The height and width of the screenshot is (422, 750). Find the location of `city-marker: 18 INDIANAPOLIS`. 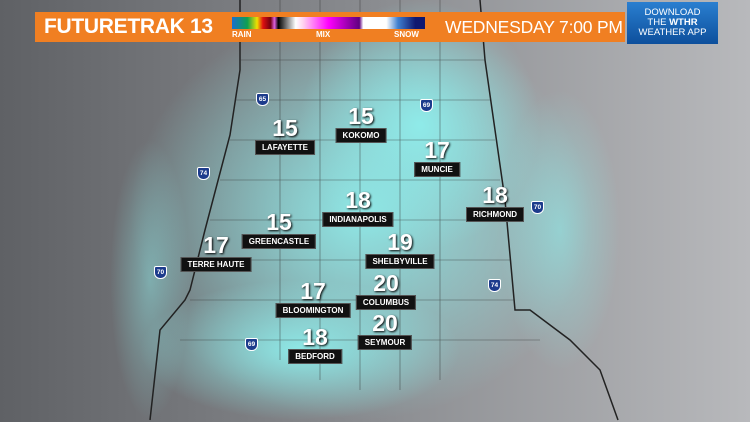

city-marker: 18 INDIANAPOLIS is located at coordinates (358, 207).